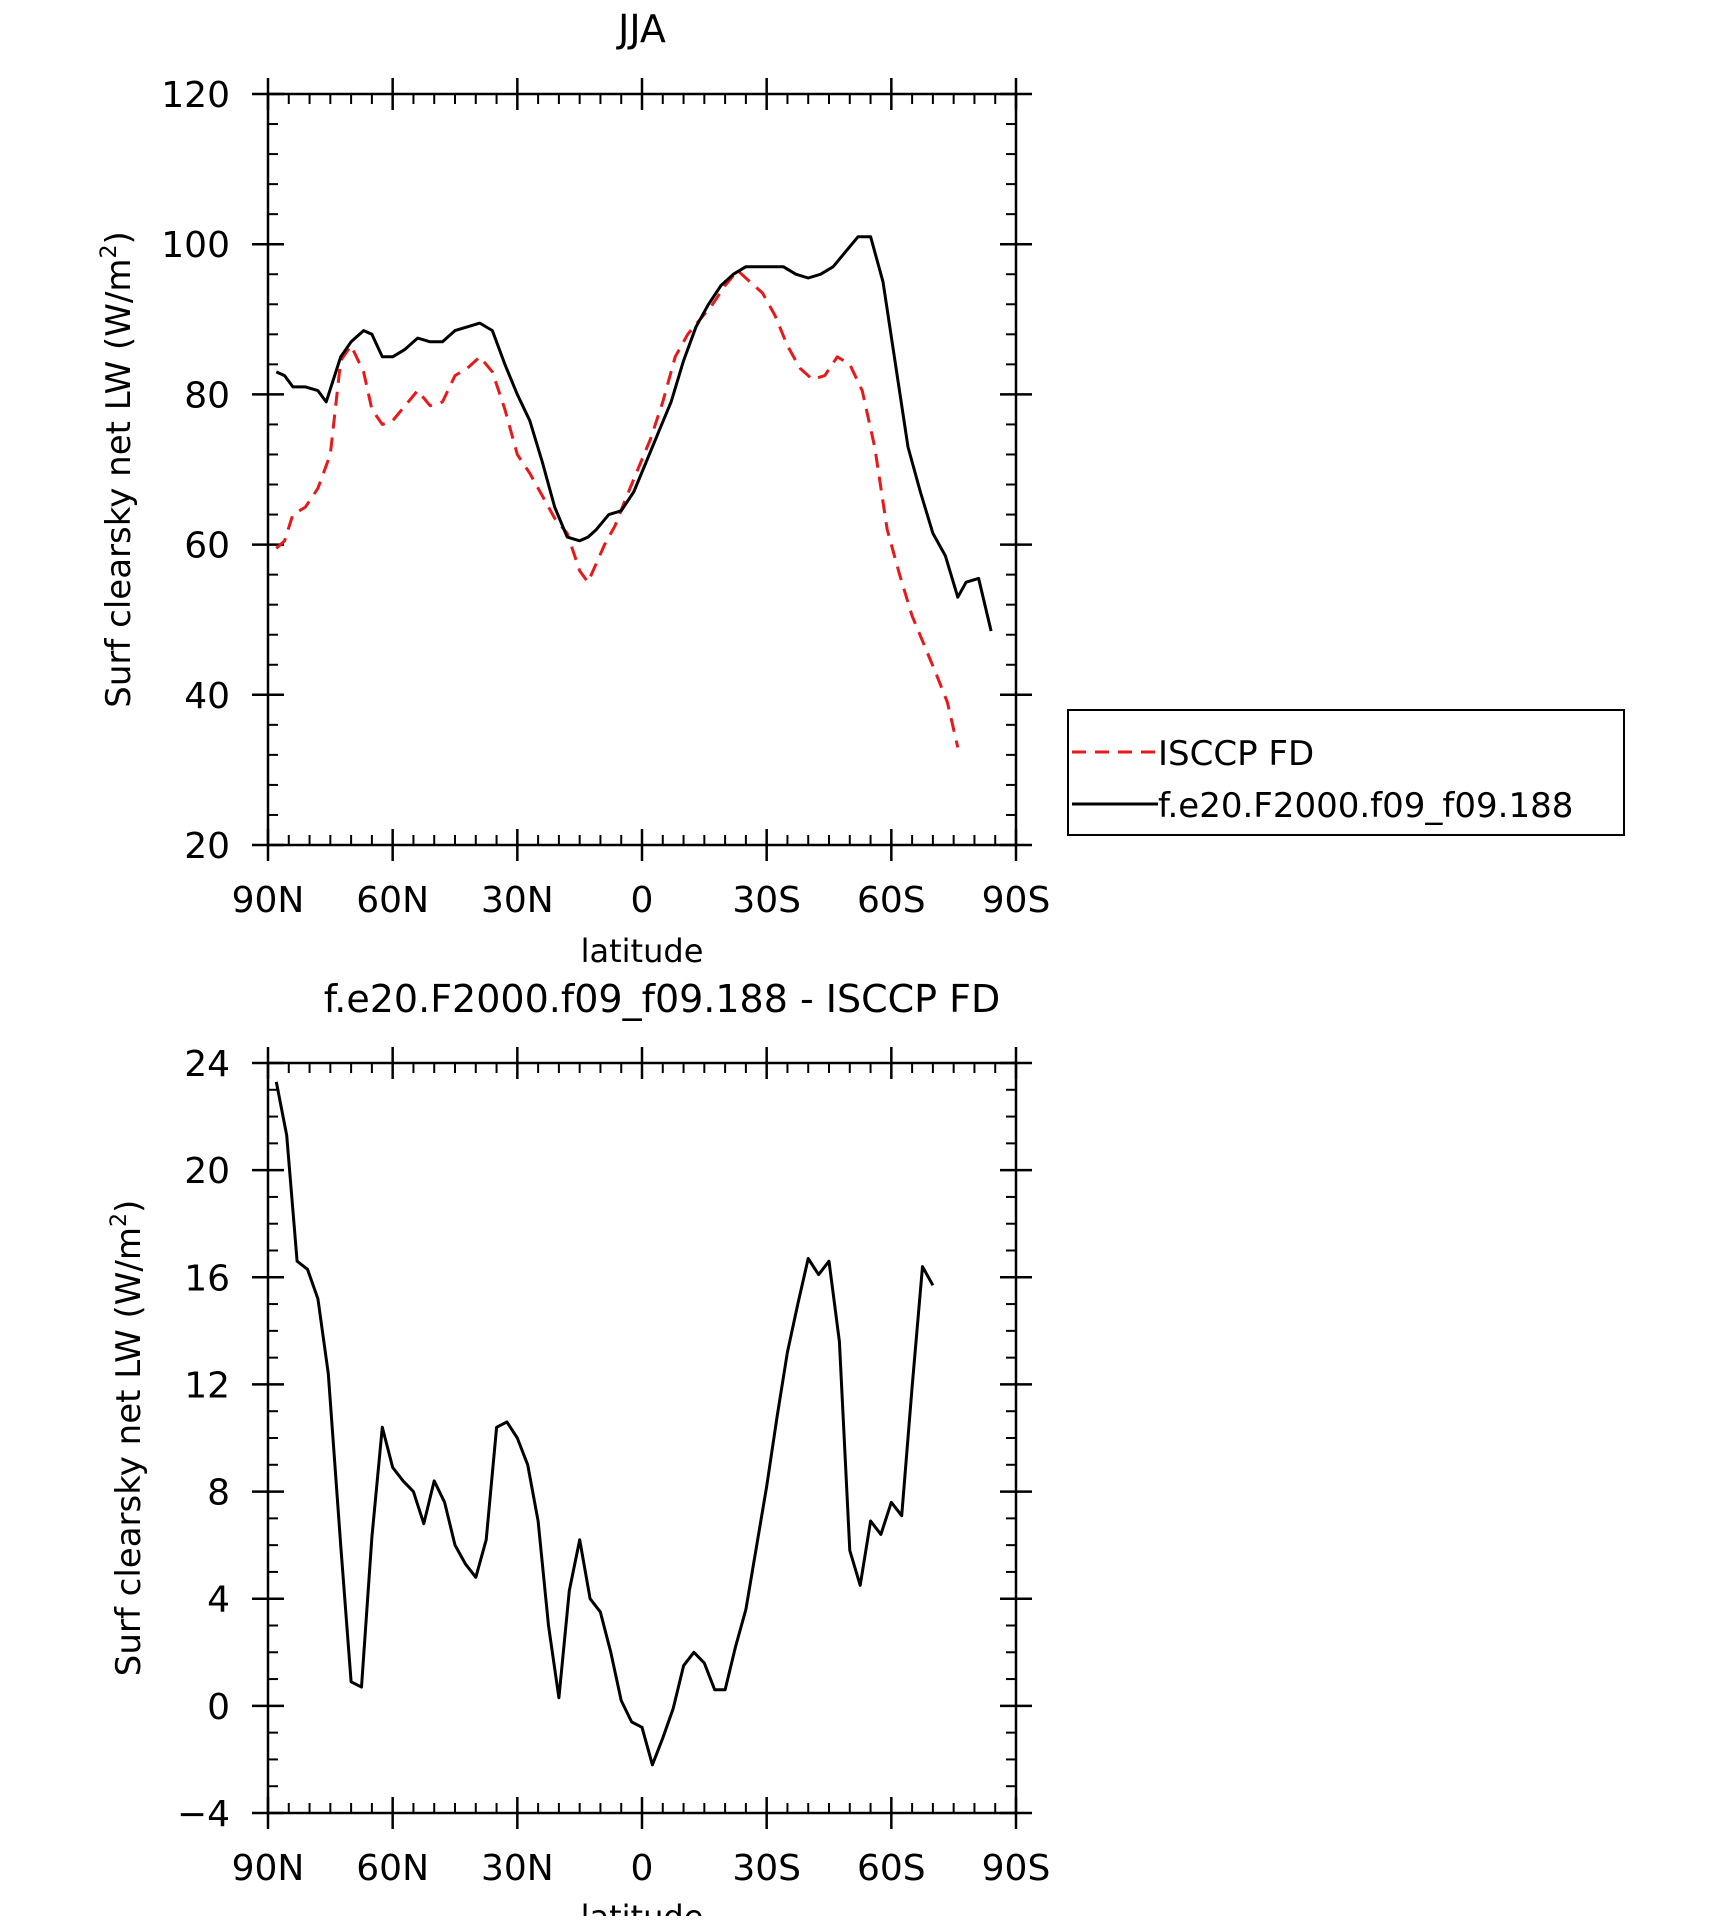  I want to click on y-tick-label: 4, so click(218, 1600).